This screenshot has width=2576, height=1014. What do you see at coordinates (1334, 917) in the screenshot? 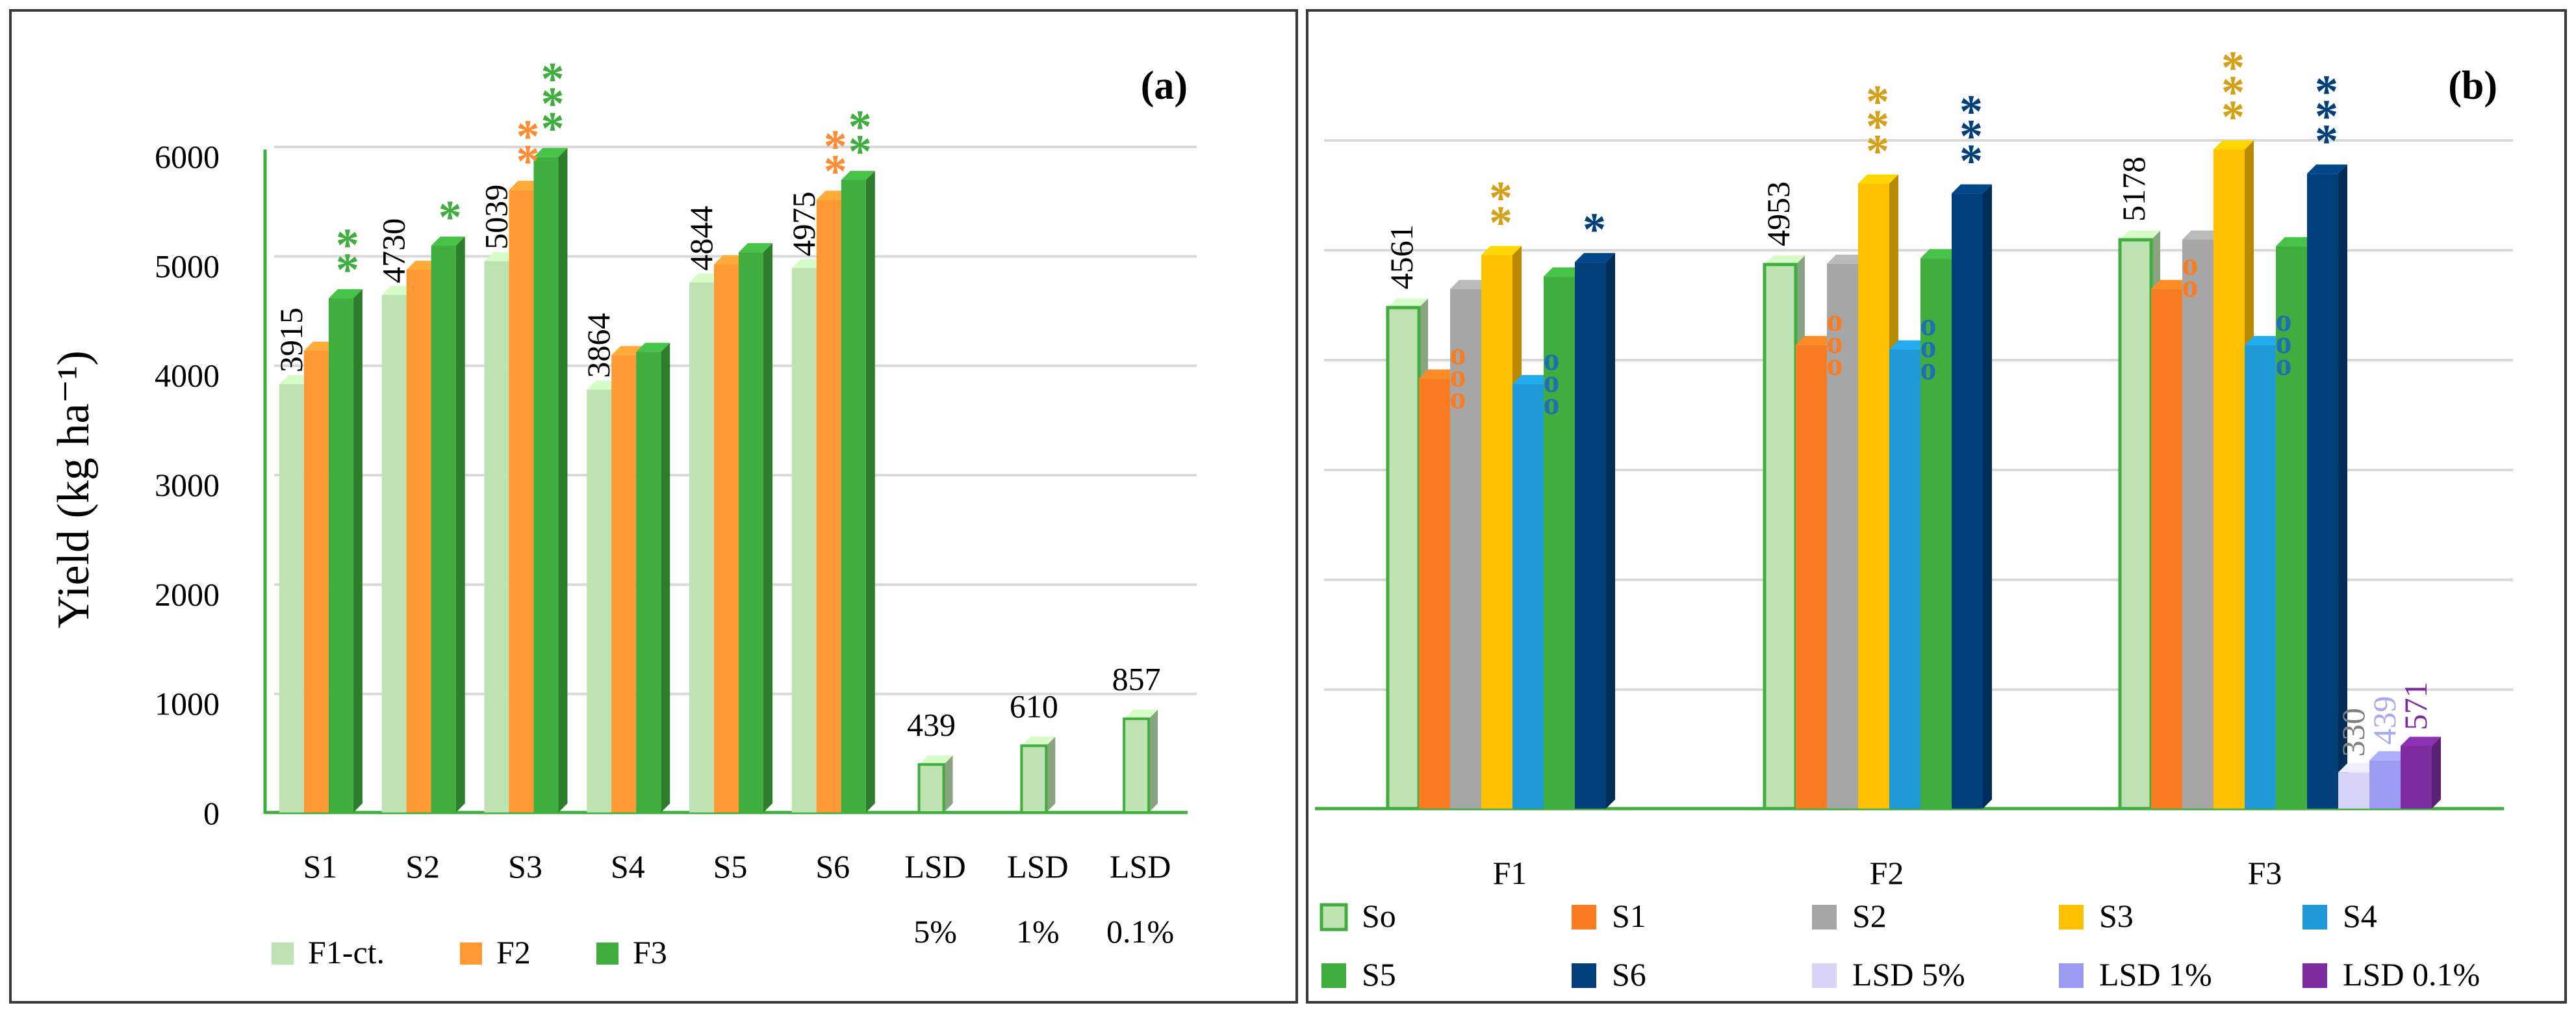
I see `legend-swatch-So` at bounding box center [1334, 917].